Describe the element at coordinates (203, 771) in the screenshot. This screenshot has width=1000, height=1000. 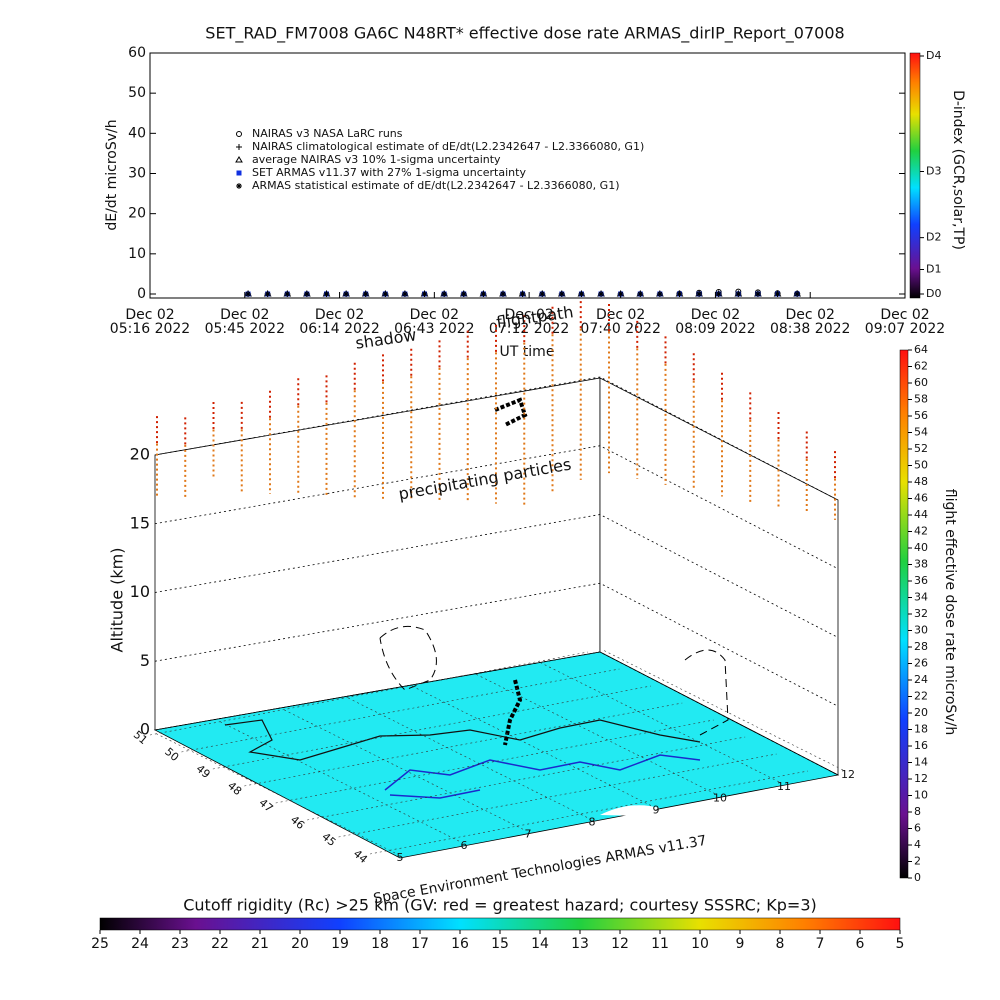
I see `y-tick-label: 49` at that location.